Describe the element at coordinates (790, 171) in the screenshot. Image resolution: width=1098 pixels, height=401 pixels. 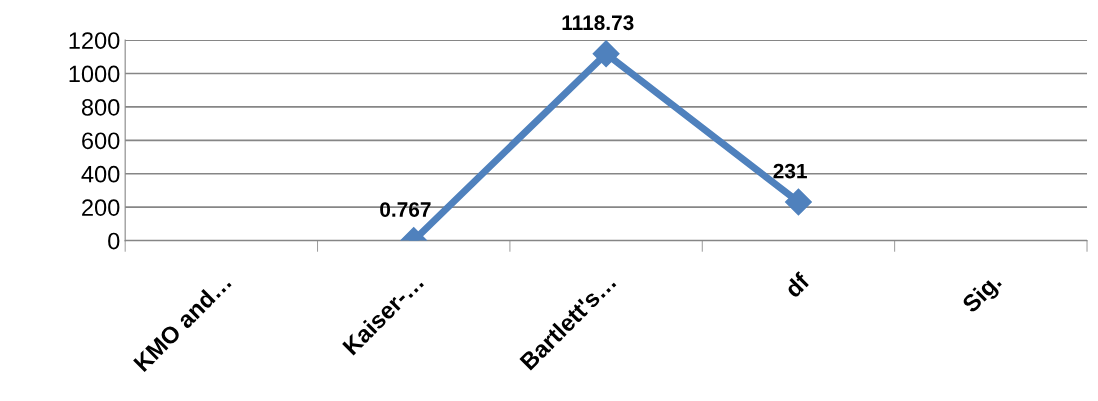
I see `data-label: 231` at that location.